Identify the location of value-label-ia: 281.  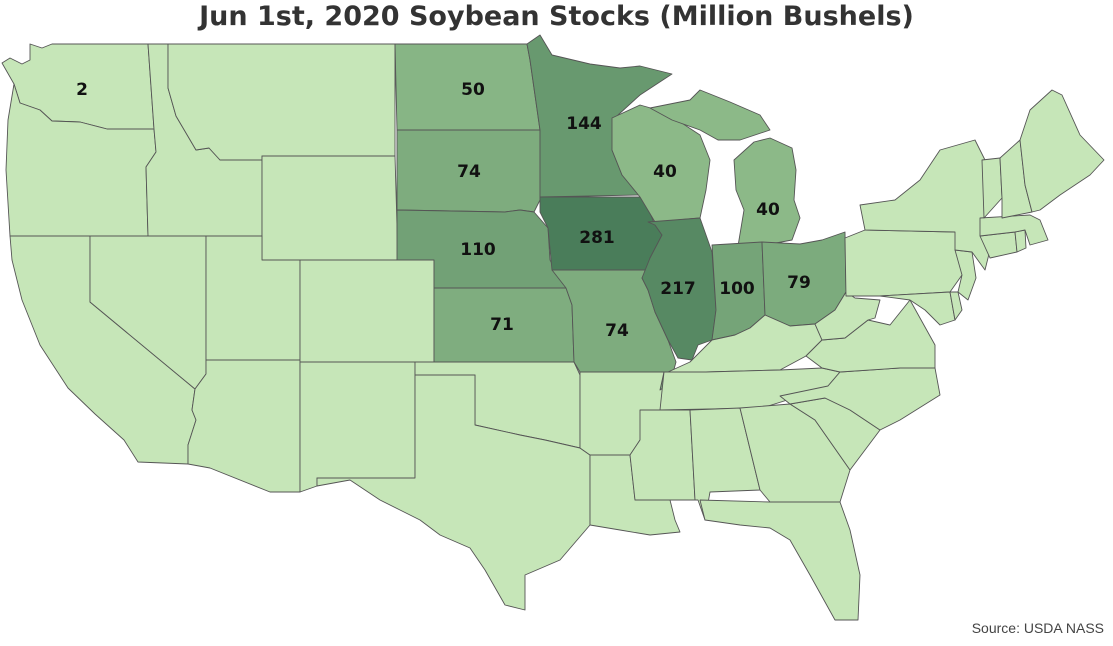
(597, 238).